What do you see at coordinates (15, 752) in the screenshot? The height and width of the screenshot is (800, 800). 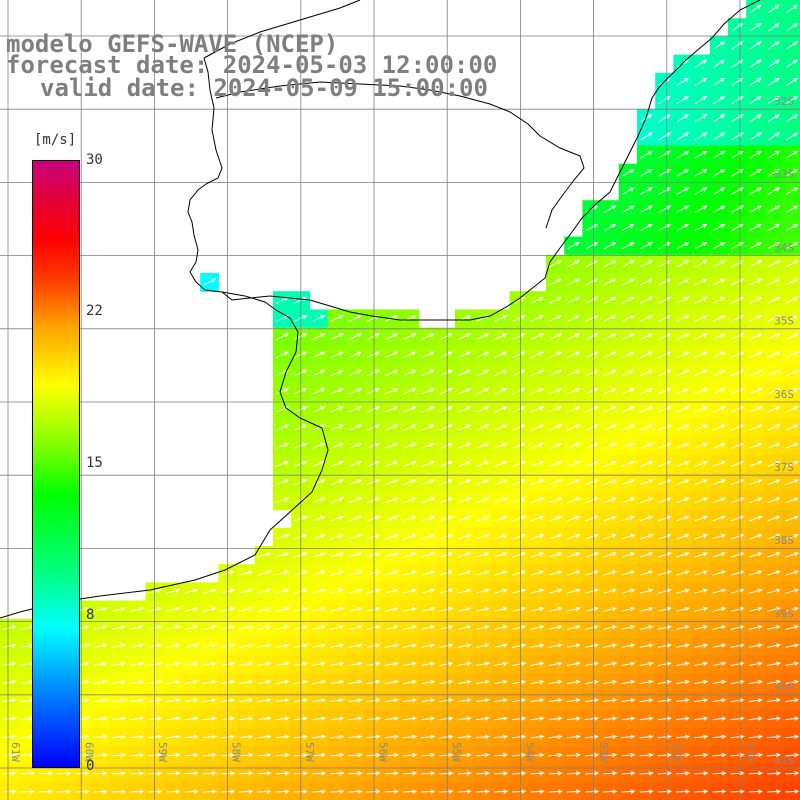 I see `lon-label: 61W` at bounding box center [15, 752].